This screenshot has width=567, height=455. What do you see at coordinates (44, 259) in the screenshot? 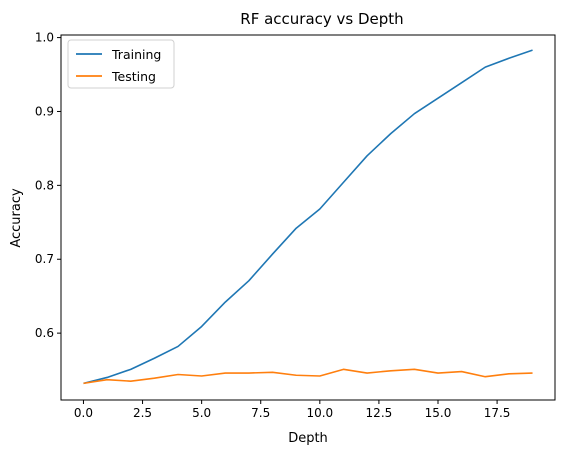
I see `y-tick-label: 0.7` at bounding box center [44, 259].